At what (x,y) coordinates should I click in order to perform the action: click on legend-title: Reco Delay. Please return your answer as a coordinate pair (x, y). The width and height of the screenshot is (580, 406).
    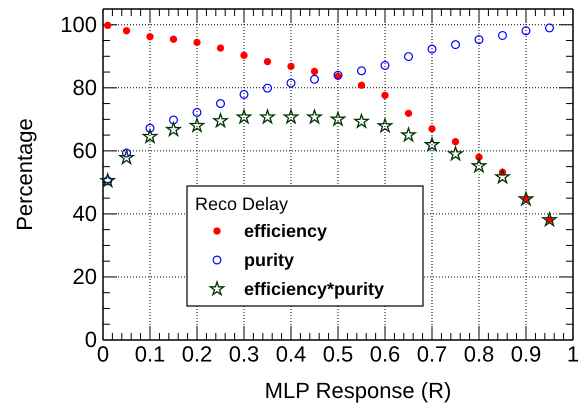
    Looking at the image, I should click on (241, 204).